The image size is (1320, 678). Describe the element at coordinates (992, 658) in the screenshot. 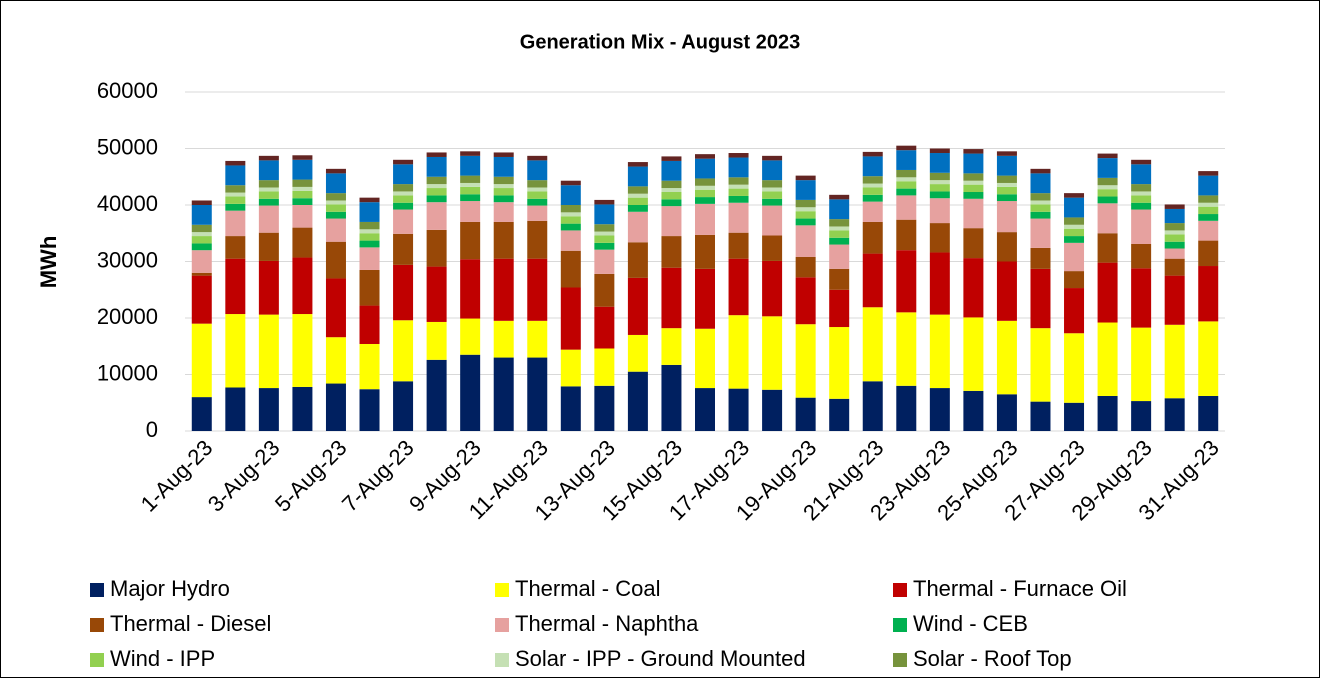

I see `legend-label: Solar - Roof Top` at that location.